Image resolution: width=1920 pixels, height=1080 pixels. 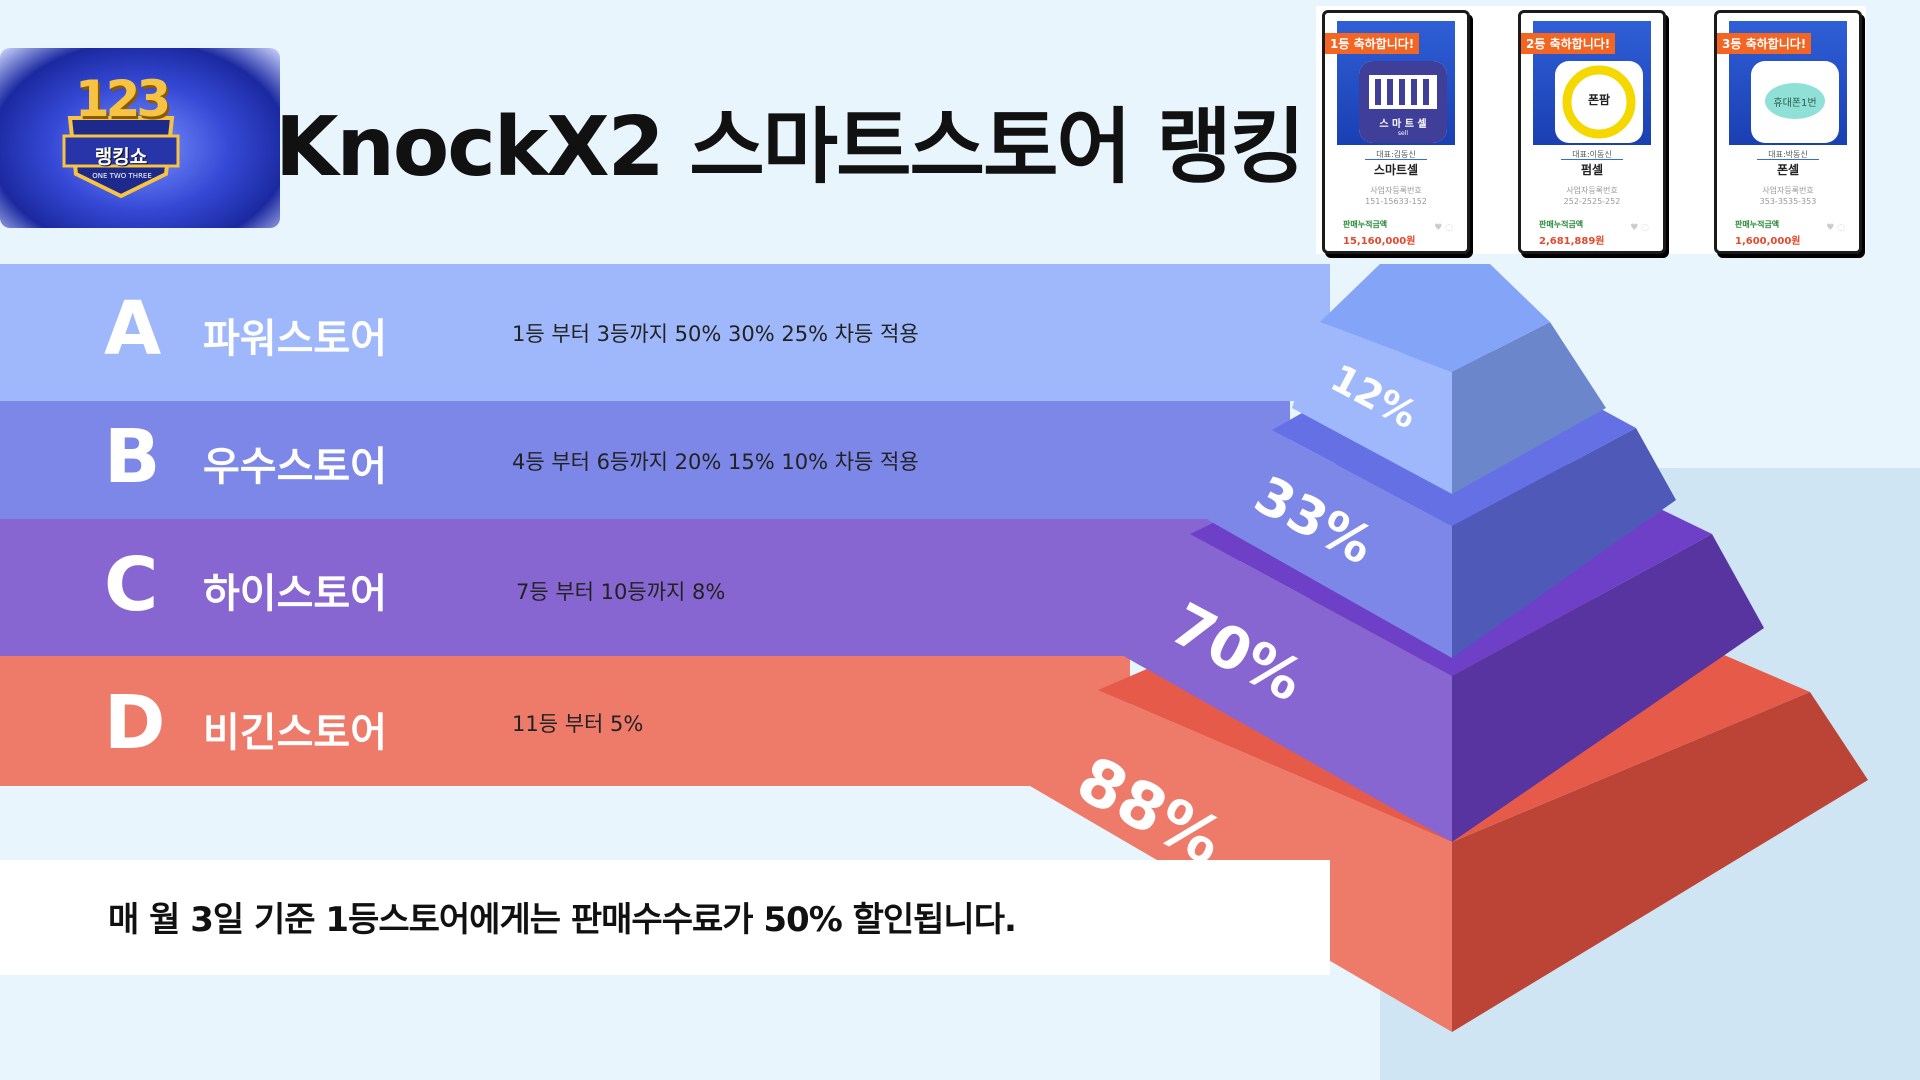 I want to click on tier-letter-b: B, so click(x=132, y=457).